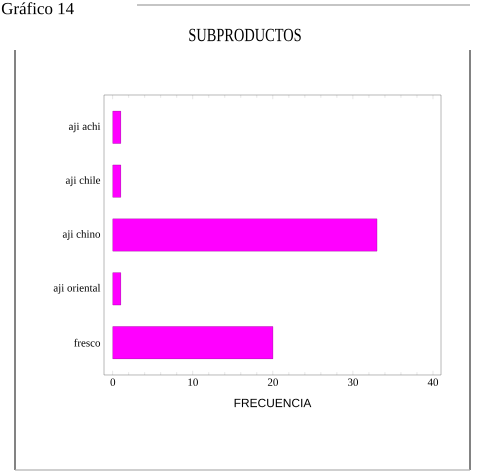 The height and width of the screenshot is (475, 480). What do you see at coordinates (113, 382) in the screenshot?
I see `x-tick-label: 0` at bounding box center [113, 382].